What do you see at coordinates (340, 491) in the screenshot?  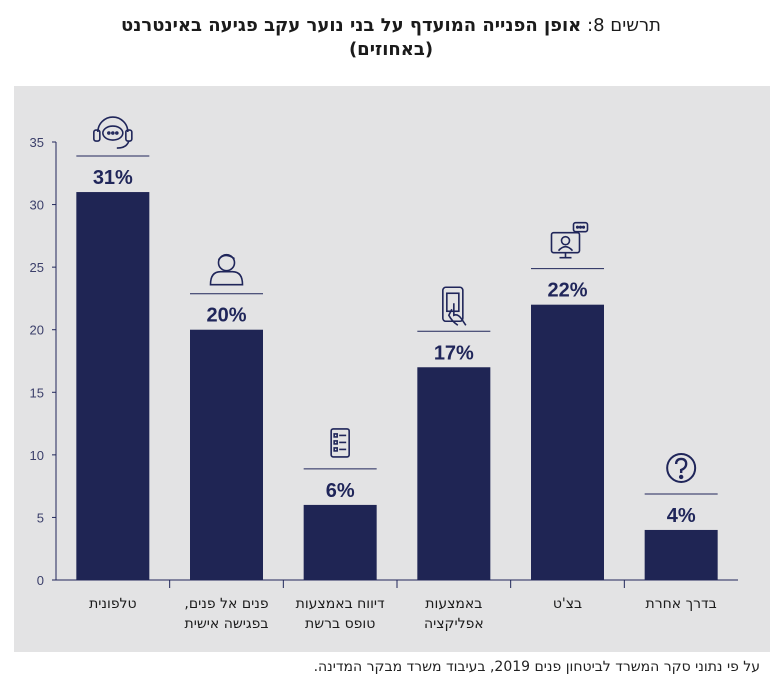 I see `data-label: 6%` at bounding box center [340, 491].